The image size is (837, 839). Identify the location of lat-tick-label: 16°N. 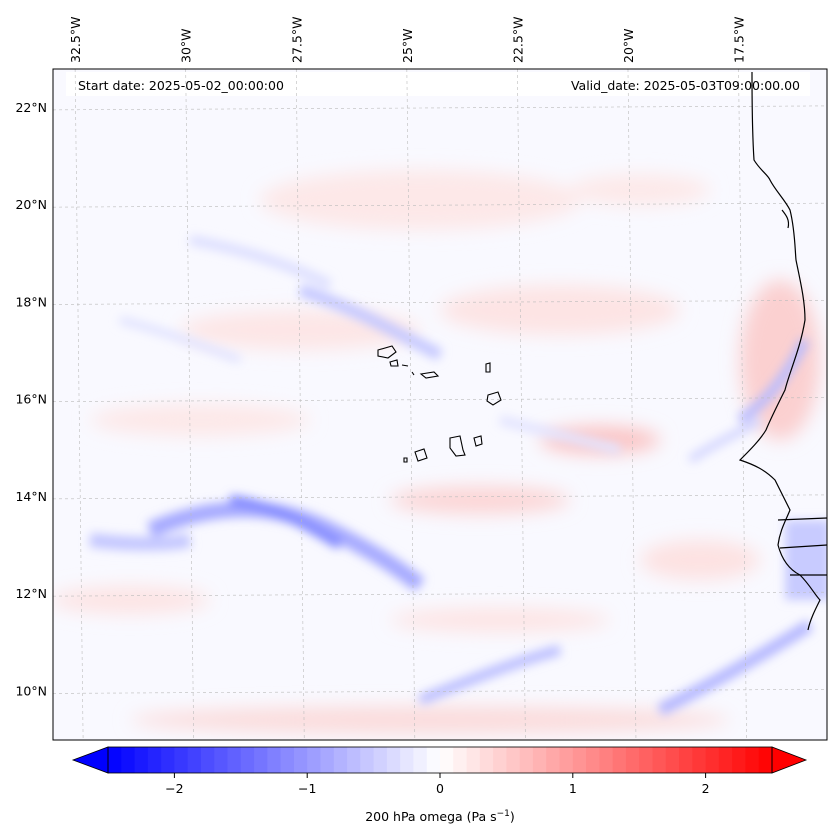
(31, 399).